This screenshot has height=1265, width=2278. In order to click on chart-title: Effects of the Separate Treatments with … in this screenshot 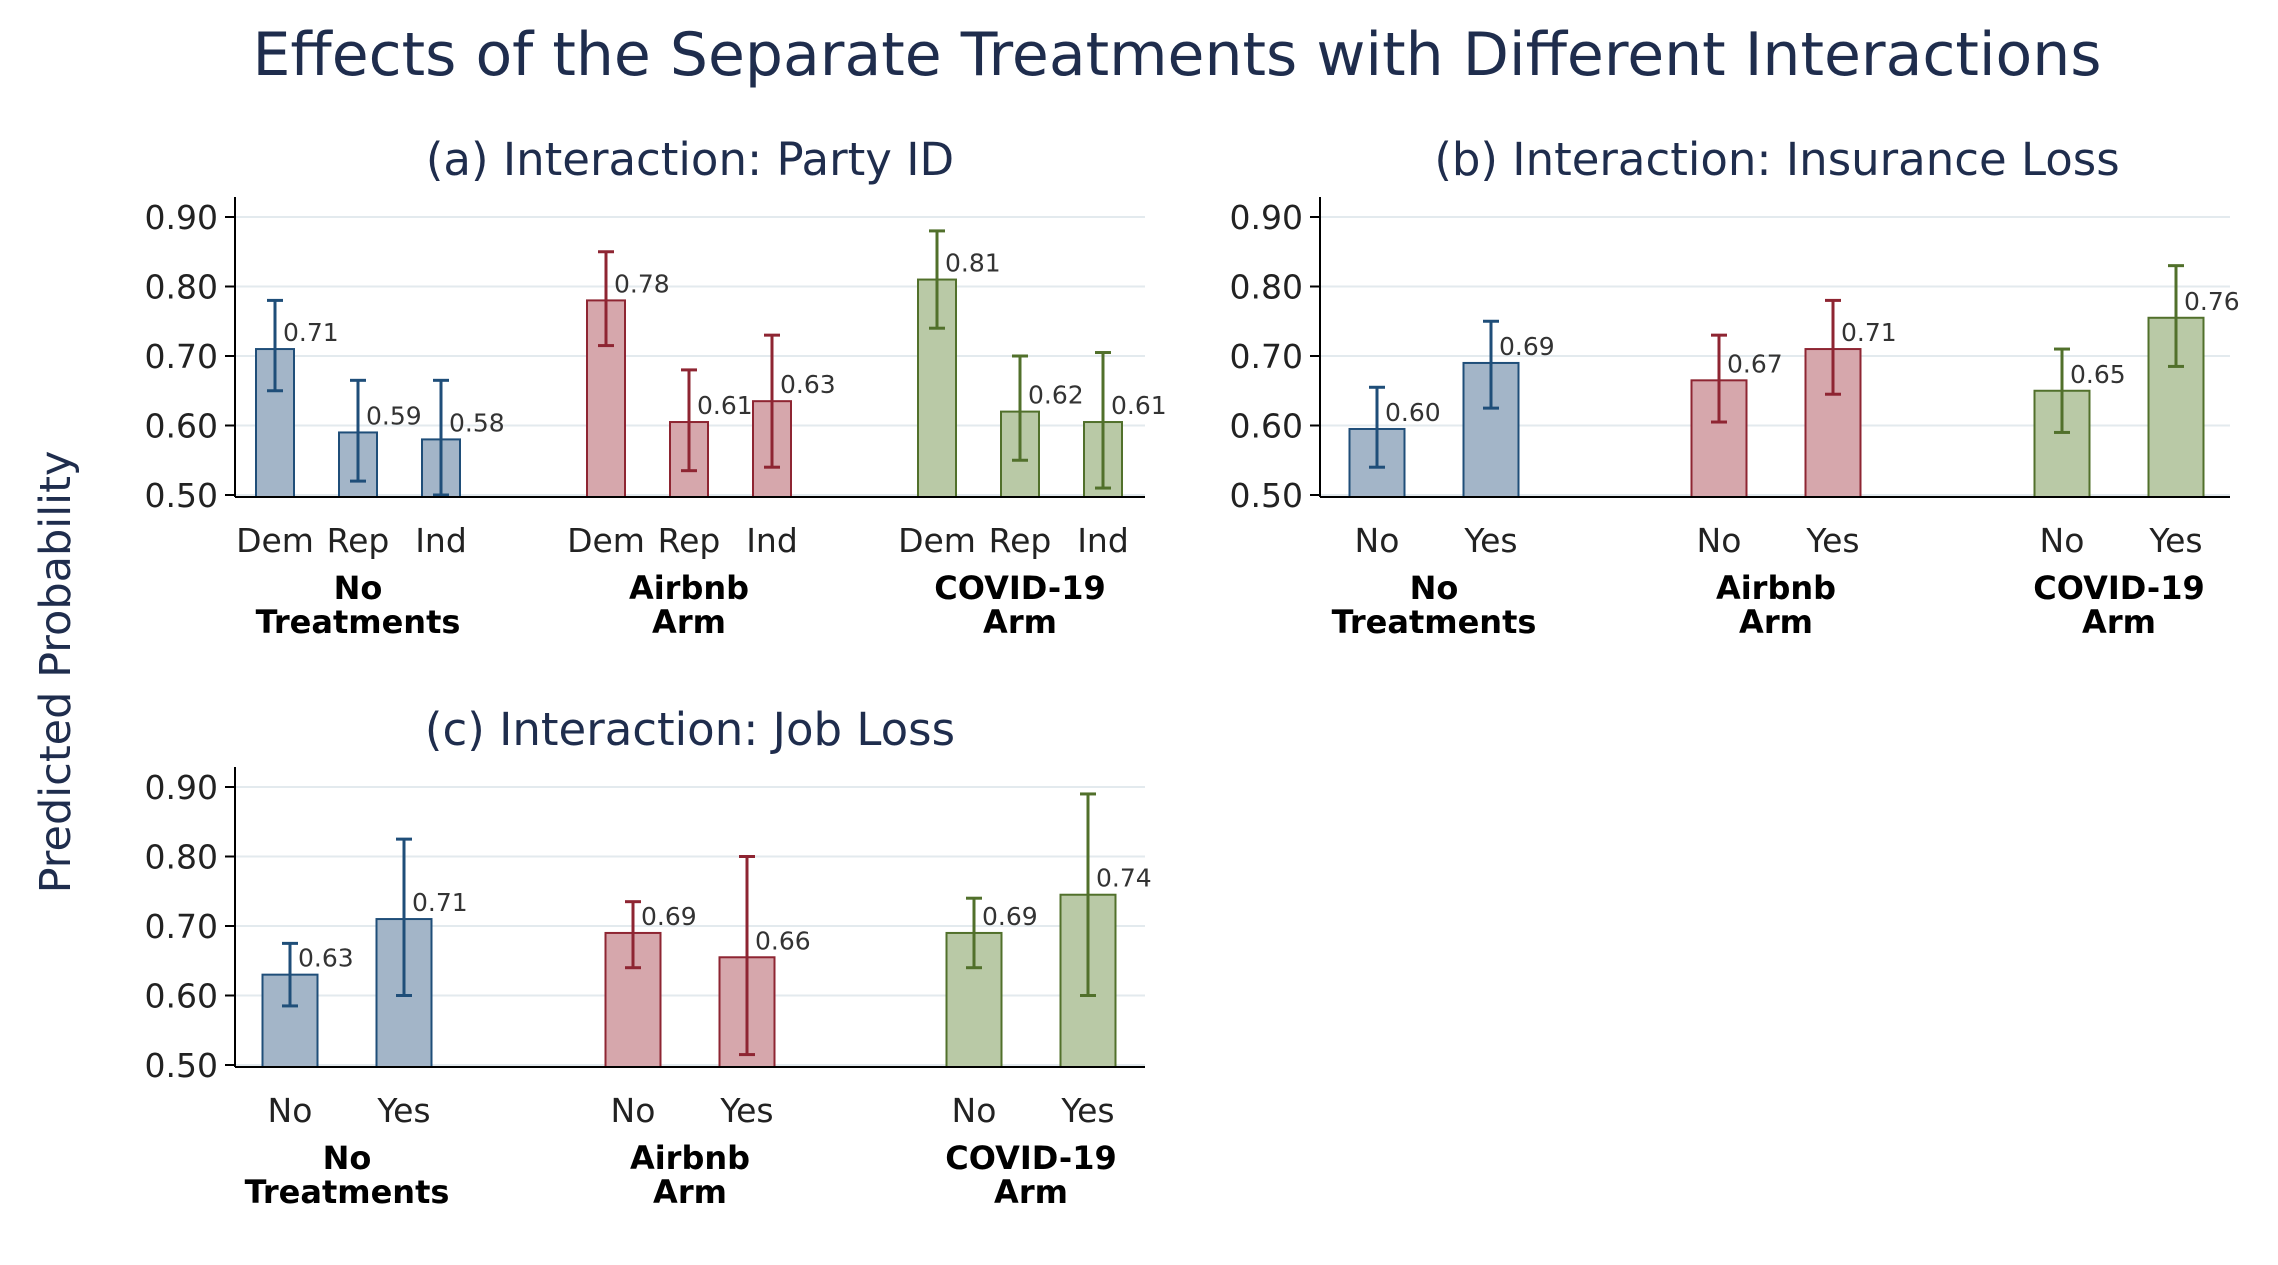, I will do `click(1176, 55)`.